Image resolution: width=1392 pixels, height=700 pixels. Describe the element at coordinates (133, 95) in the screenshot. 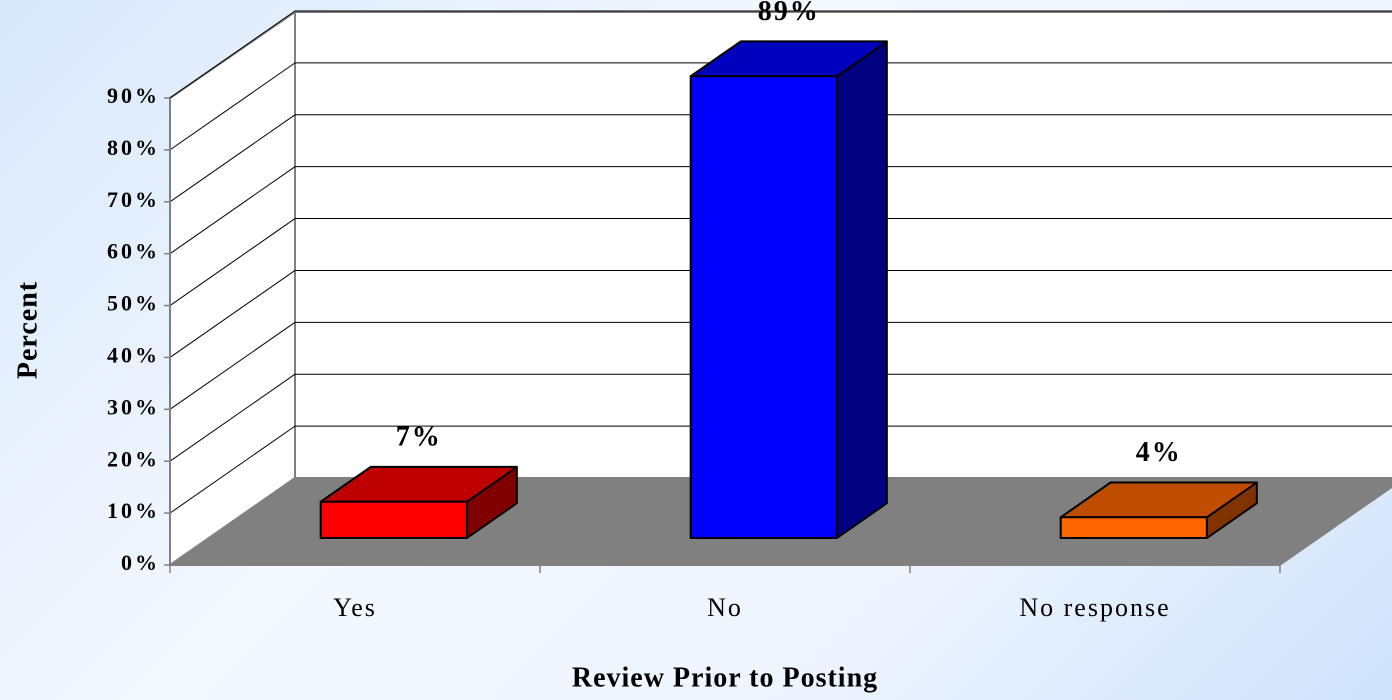

I see `y-tick-label: 90%` at that location.